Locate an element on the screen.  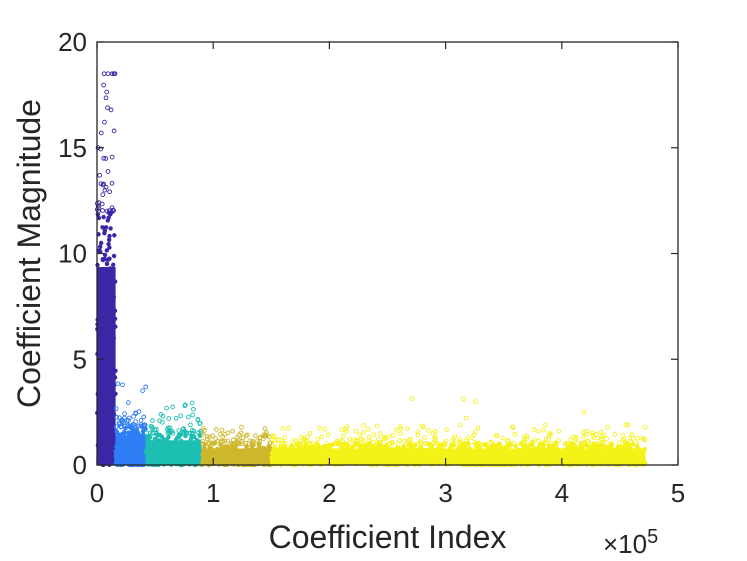
y-tick-label: 15 is located at coordinates (72, 148).